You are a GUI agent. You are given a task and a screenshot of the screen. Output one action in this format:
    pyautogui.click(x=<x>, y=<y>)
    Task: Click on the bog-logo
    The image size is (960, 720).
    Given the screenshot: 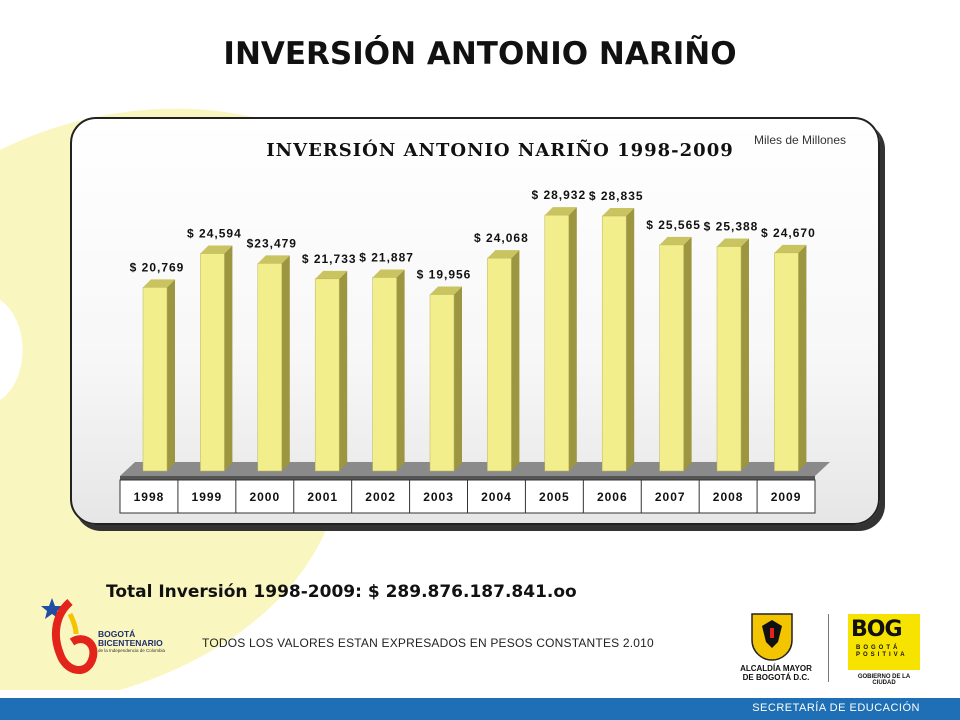 What is the action you would take?
    pyautogui.click(x=884, y=642)
    